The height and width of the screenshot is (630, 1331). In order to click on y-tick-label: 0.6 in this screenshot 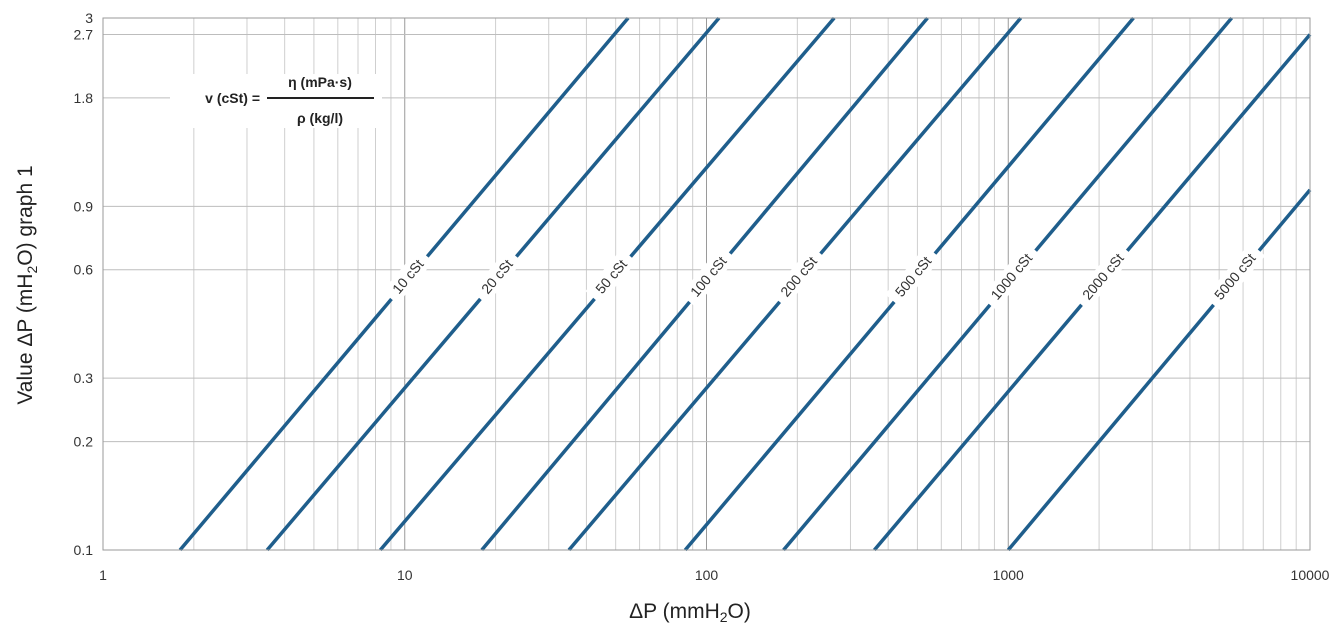, I will do `click(84, 270)`.